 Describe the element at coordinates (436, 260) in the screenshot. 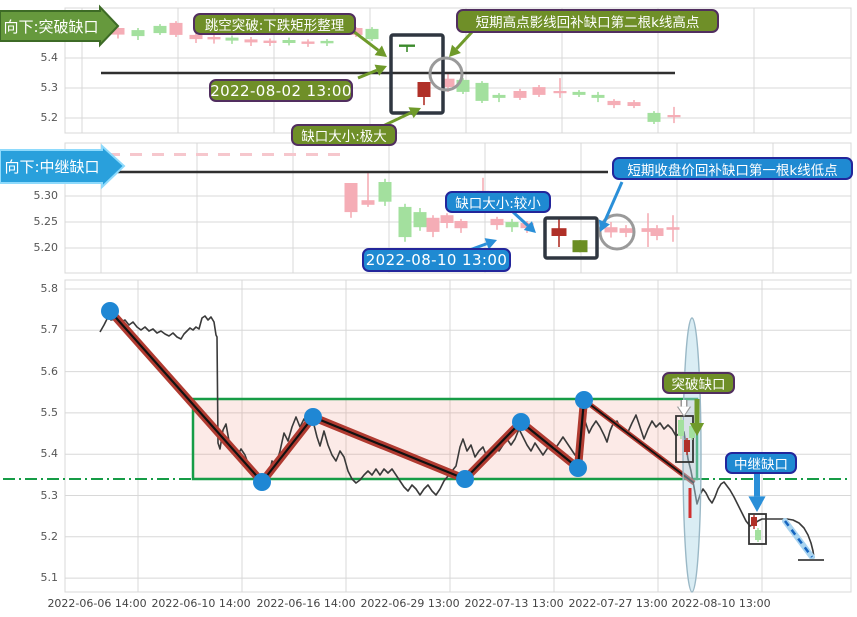

I see `annotation-mid-date: 2022-08-10 13:00` at that location.